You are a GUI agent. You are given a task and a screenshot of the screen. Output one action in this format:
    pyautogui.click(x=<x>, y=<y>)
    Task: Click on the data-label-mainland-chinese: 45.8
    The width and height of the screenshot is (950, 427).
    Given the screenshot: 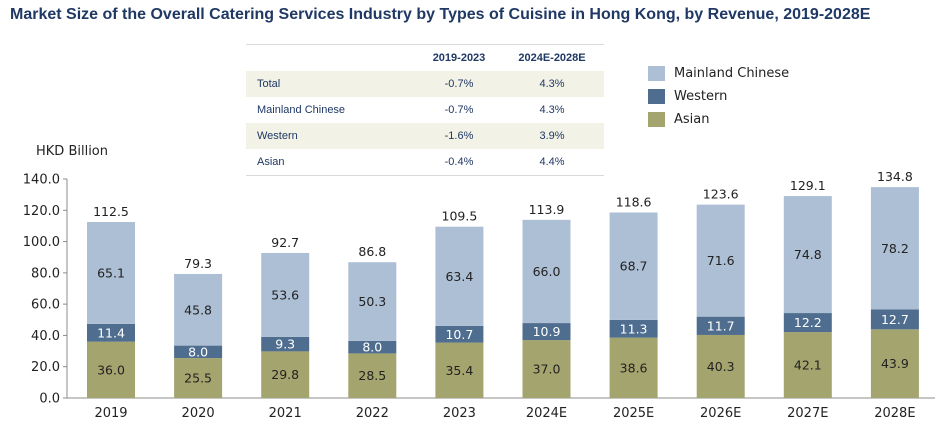 What is the action you would take?
    pyautogui.click(x=198, y=309)
    